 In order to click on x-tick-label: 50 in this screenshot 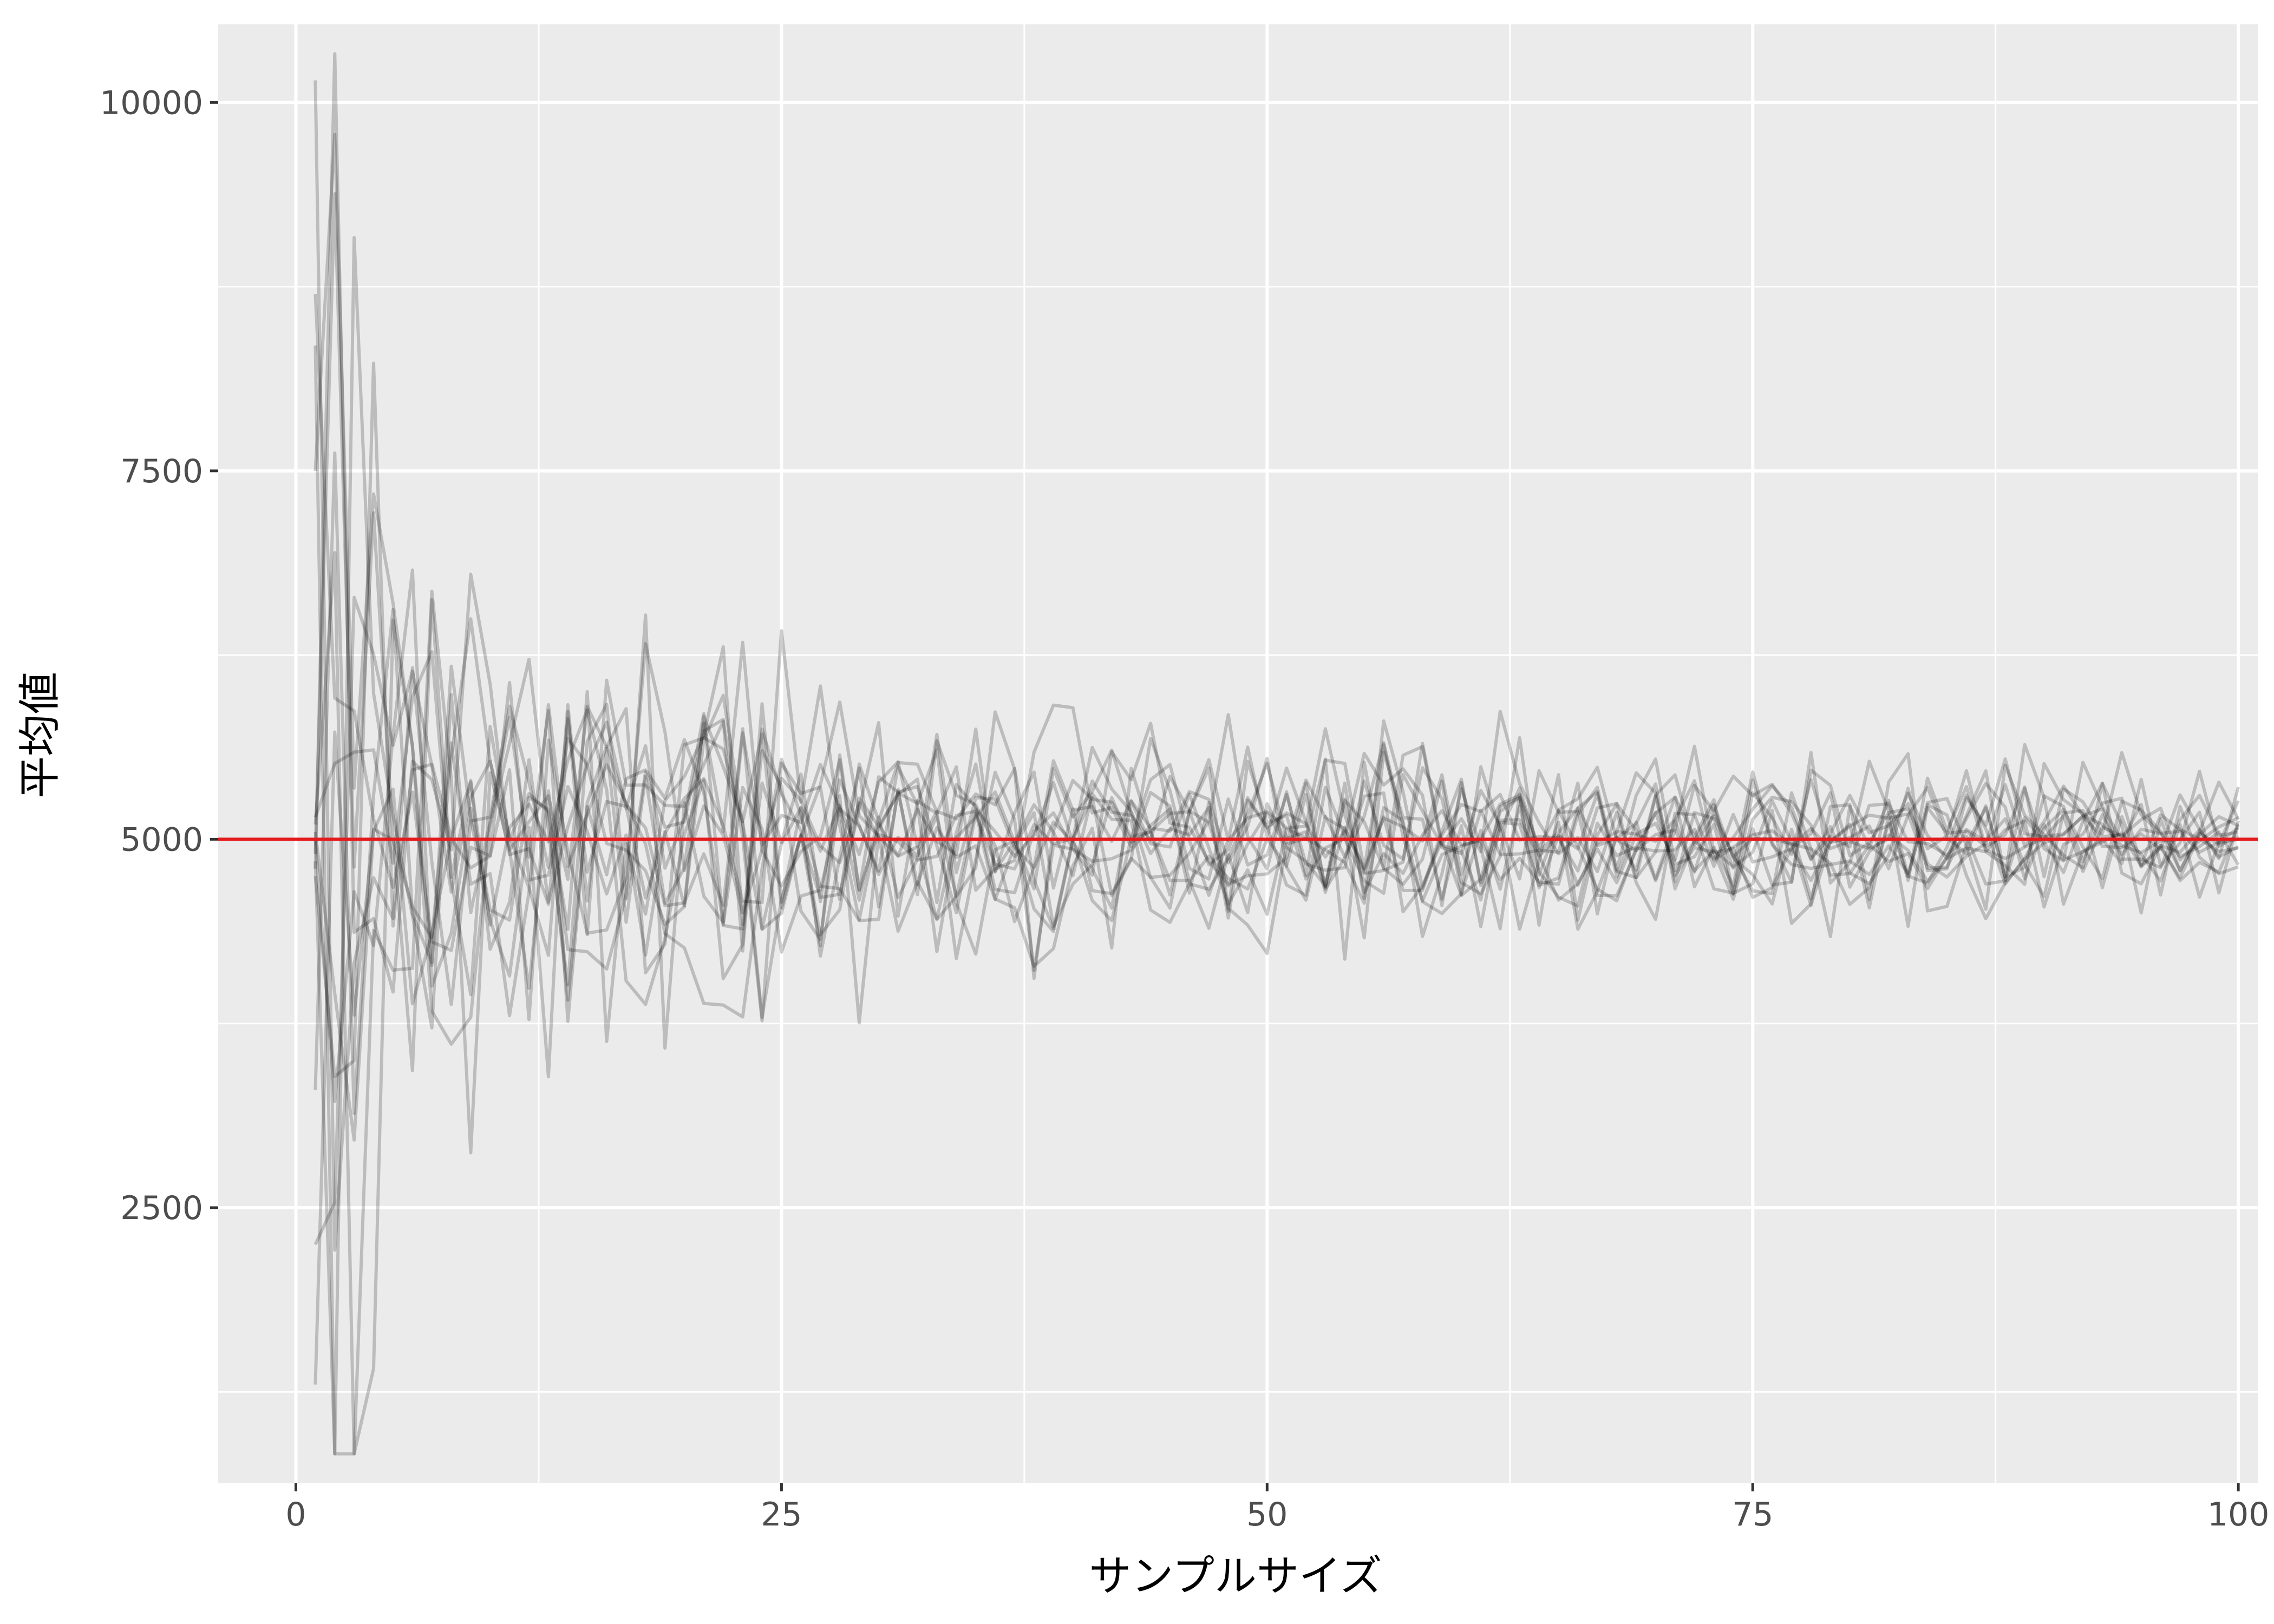, I will do `click(1267, 1515)`.